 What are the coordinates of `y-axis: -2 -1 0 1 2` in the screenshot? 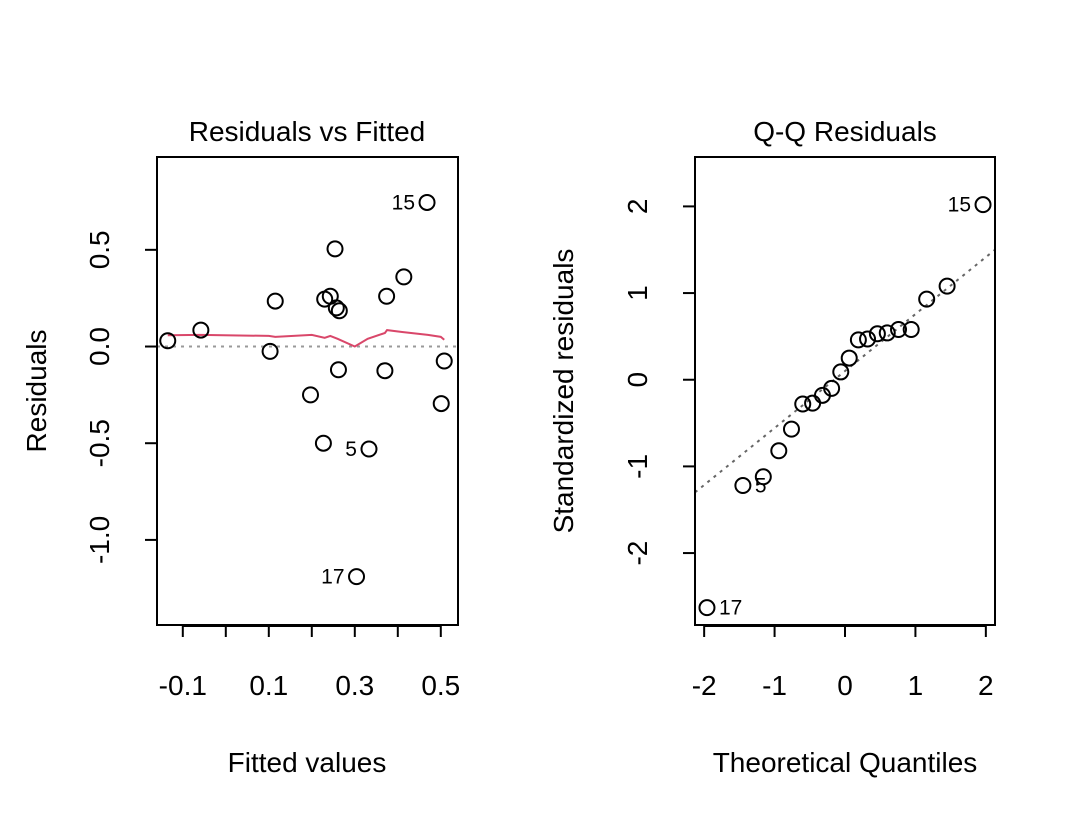 It's located at (658, 382).